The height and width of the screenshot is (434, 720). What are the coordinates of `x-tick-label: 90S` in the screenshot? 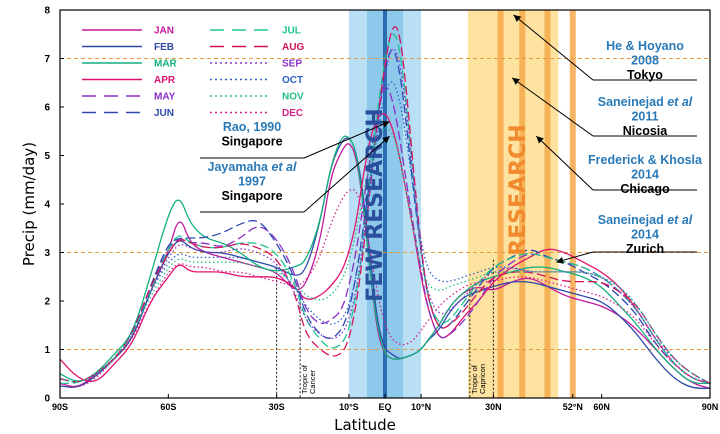 It's located at (60, 407).